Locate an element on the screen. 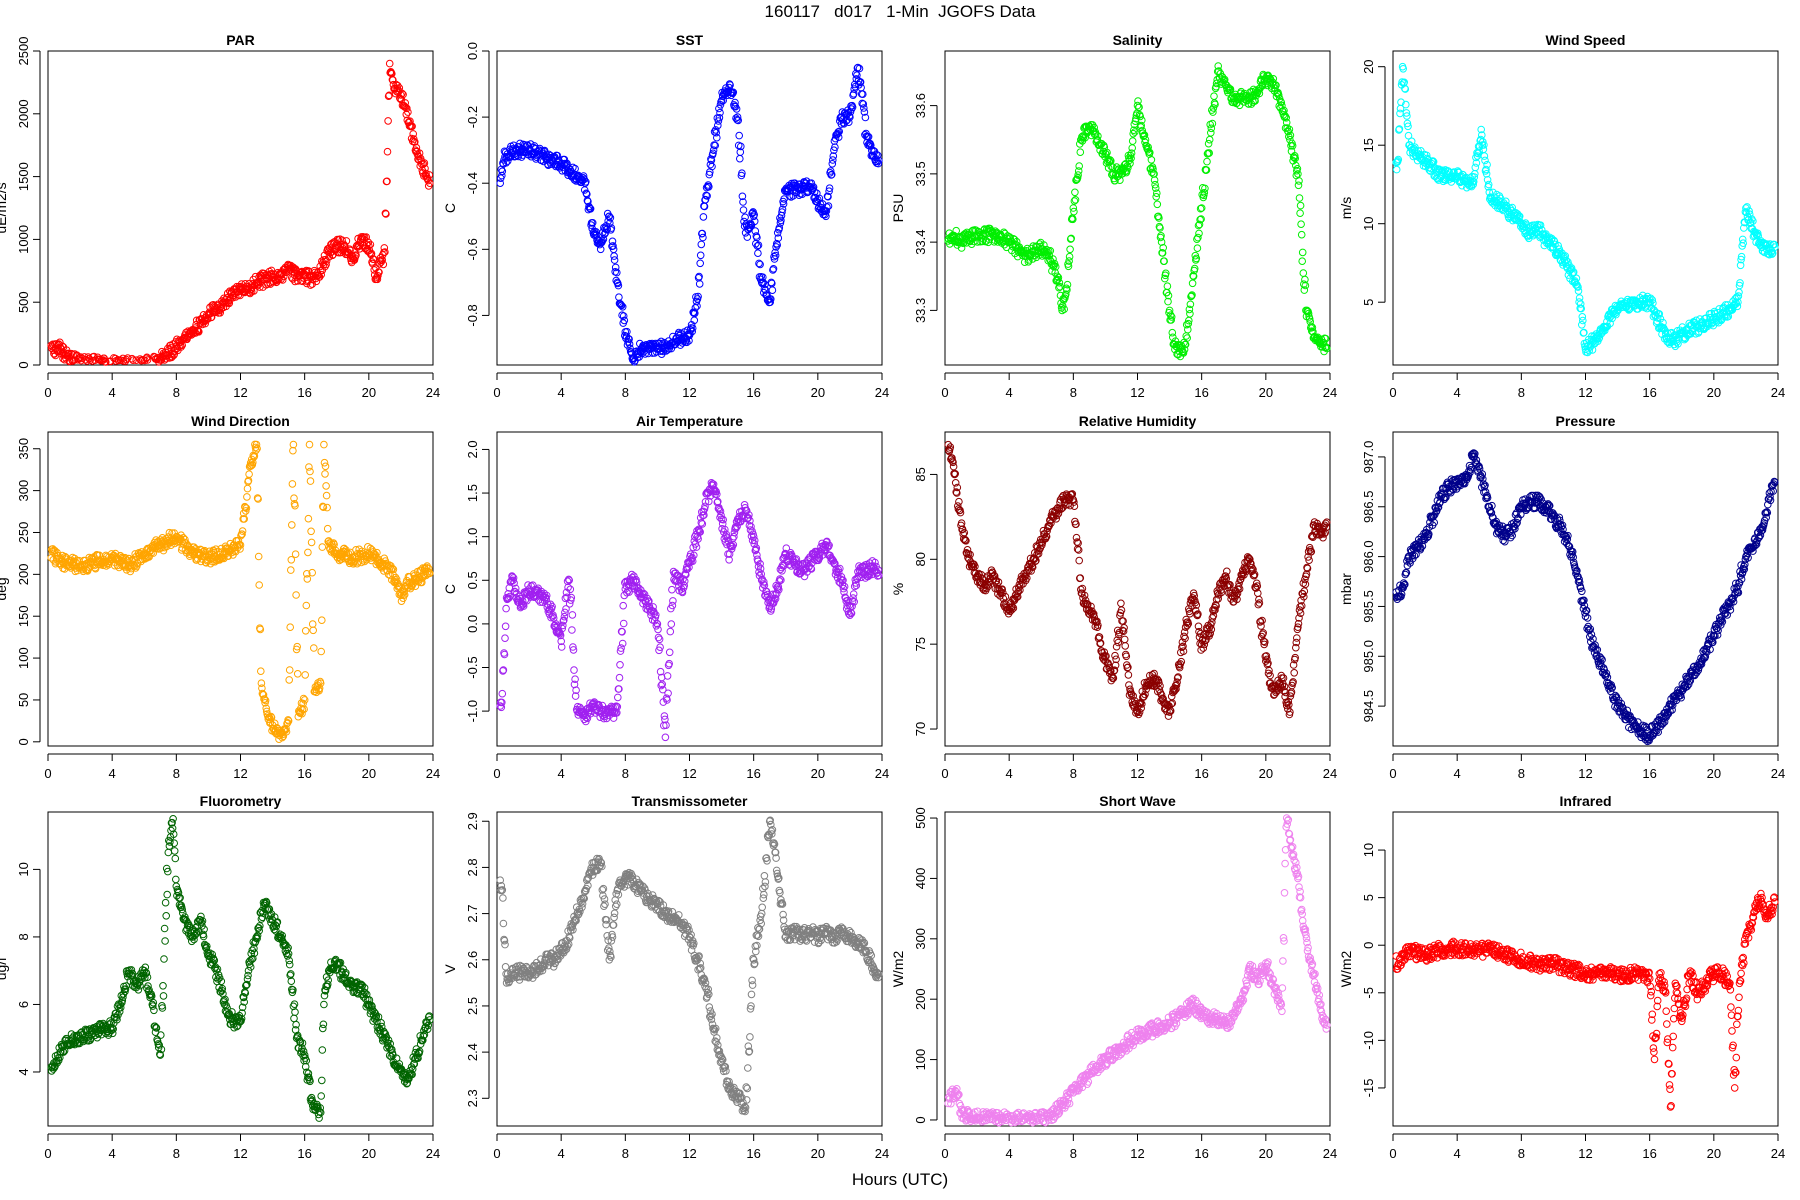 Image resolution: width=1800 pixels, height=1200 pixels. y-tick-label: 33.6 is located at coordinates (920, 105).